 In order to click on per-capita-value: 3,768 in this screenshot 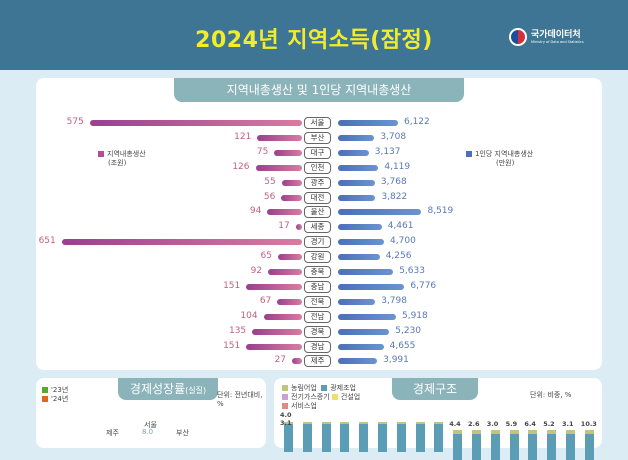, I will do `click(393, 181)`.